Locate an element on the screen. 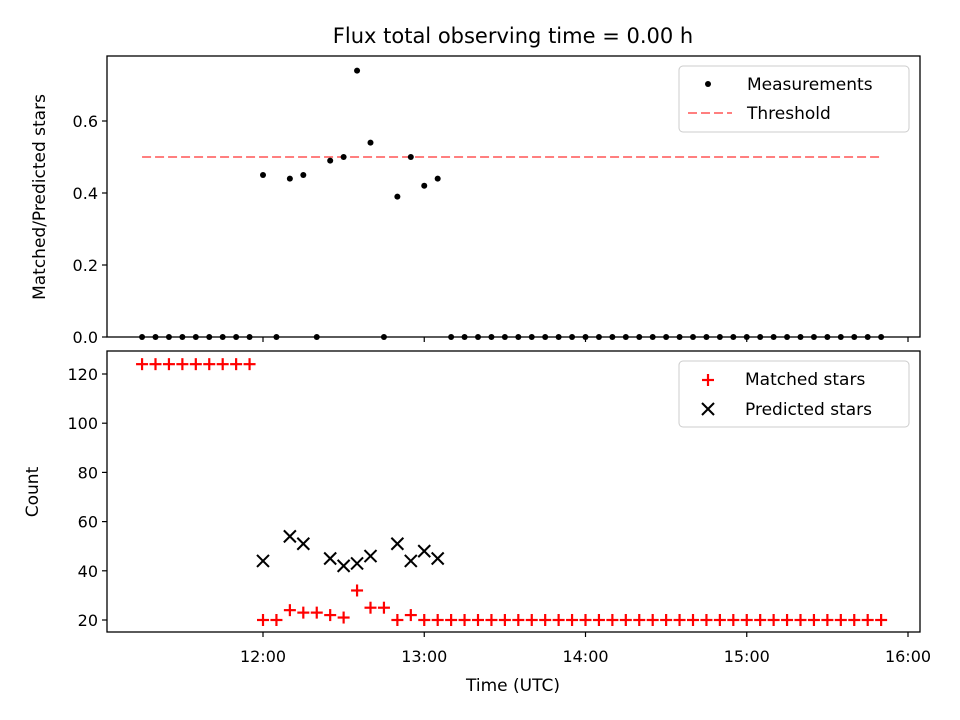 The width and height of the screenshot is (960, 720). ratio-y-tick-label: 0.2 is located at coordinates (85, 265).